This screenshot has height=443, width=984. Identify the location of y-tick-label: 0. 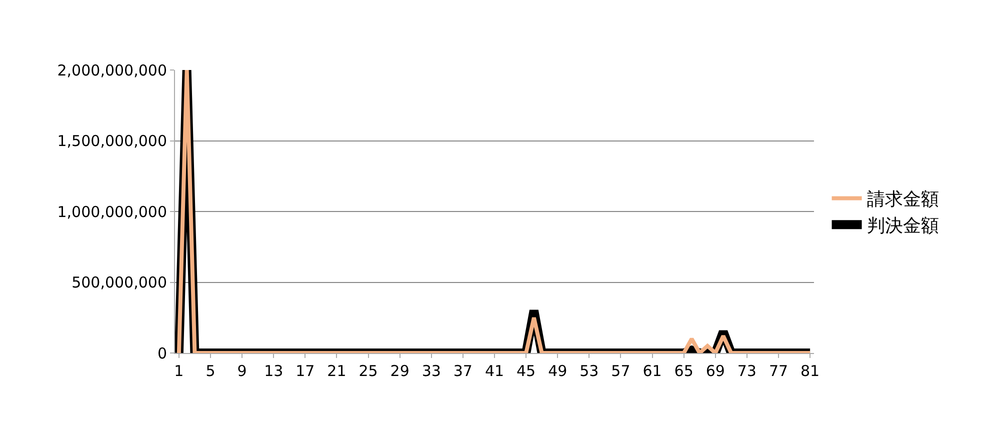
(162, 353).